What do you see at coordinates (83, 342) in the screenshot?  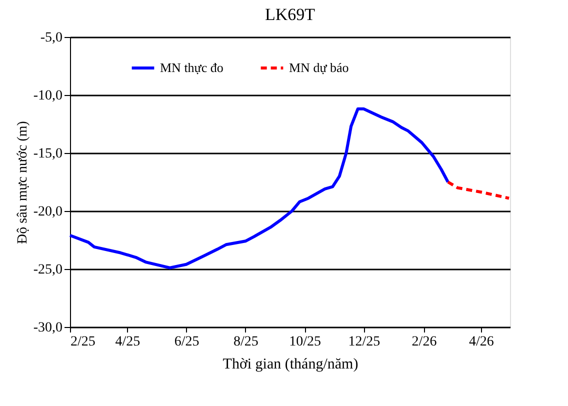 I see `x-tick-label: 2/25` at bounding box center [83, 342].